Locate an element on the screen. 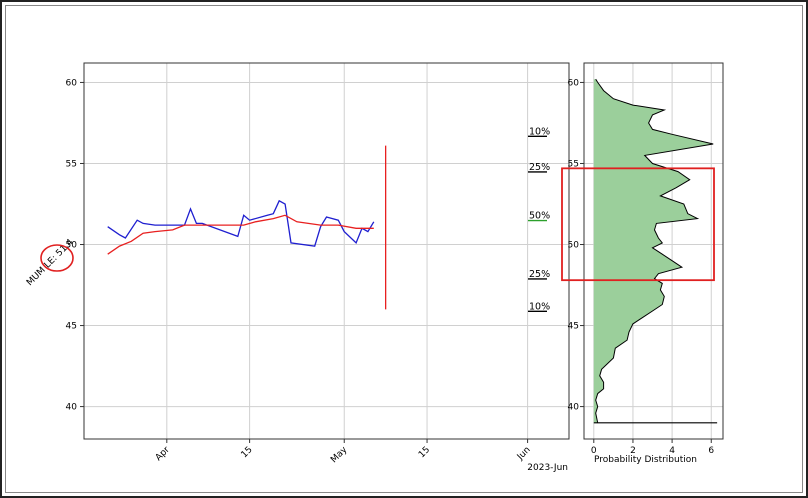  distribution-area-group is located at coordinates (655, 251).